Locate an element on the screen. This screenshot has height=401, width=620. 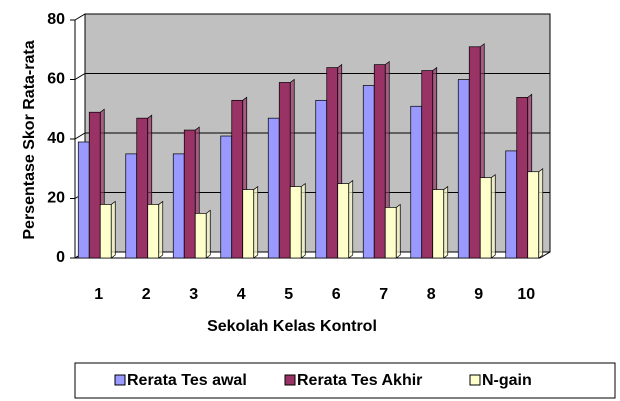
legend-label: N-gain is located at coordinates (507, 380).